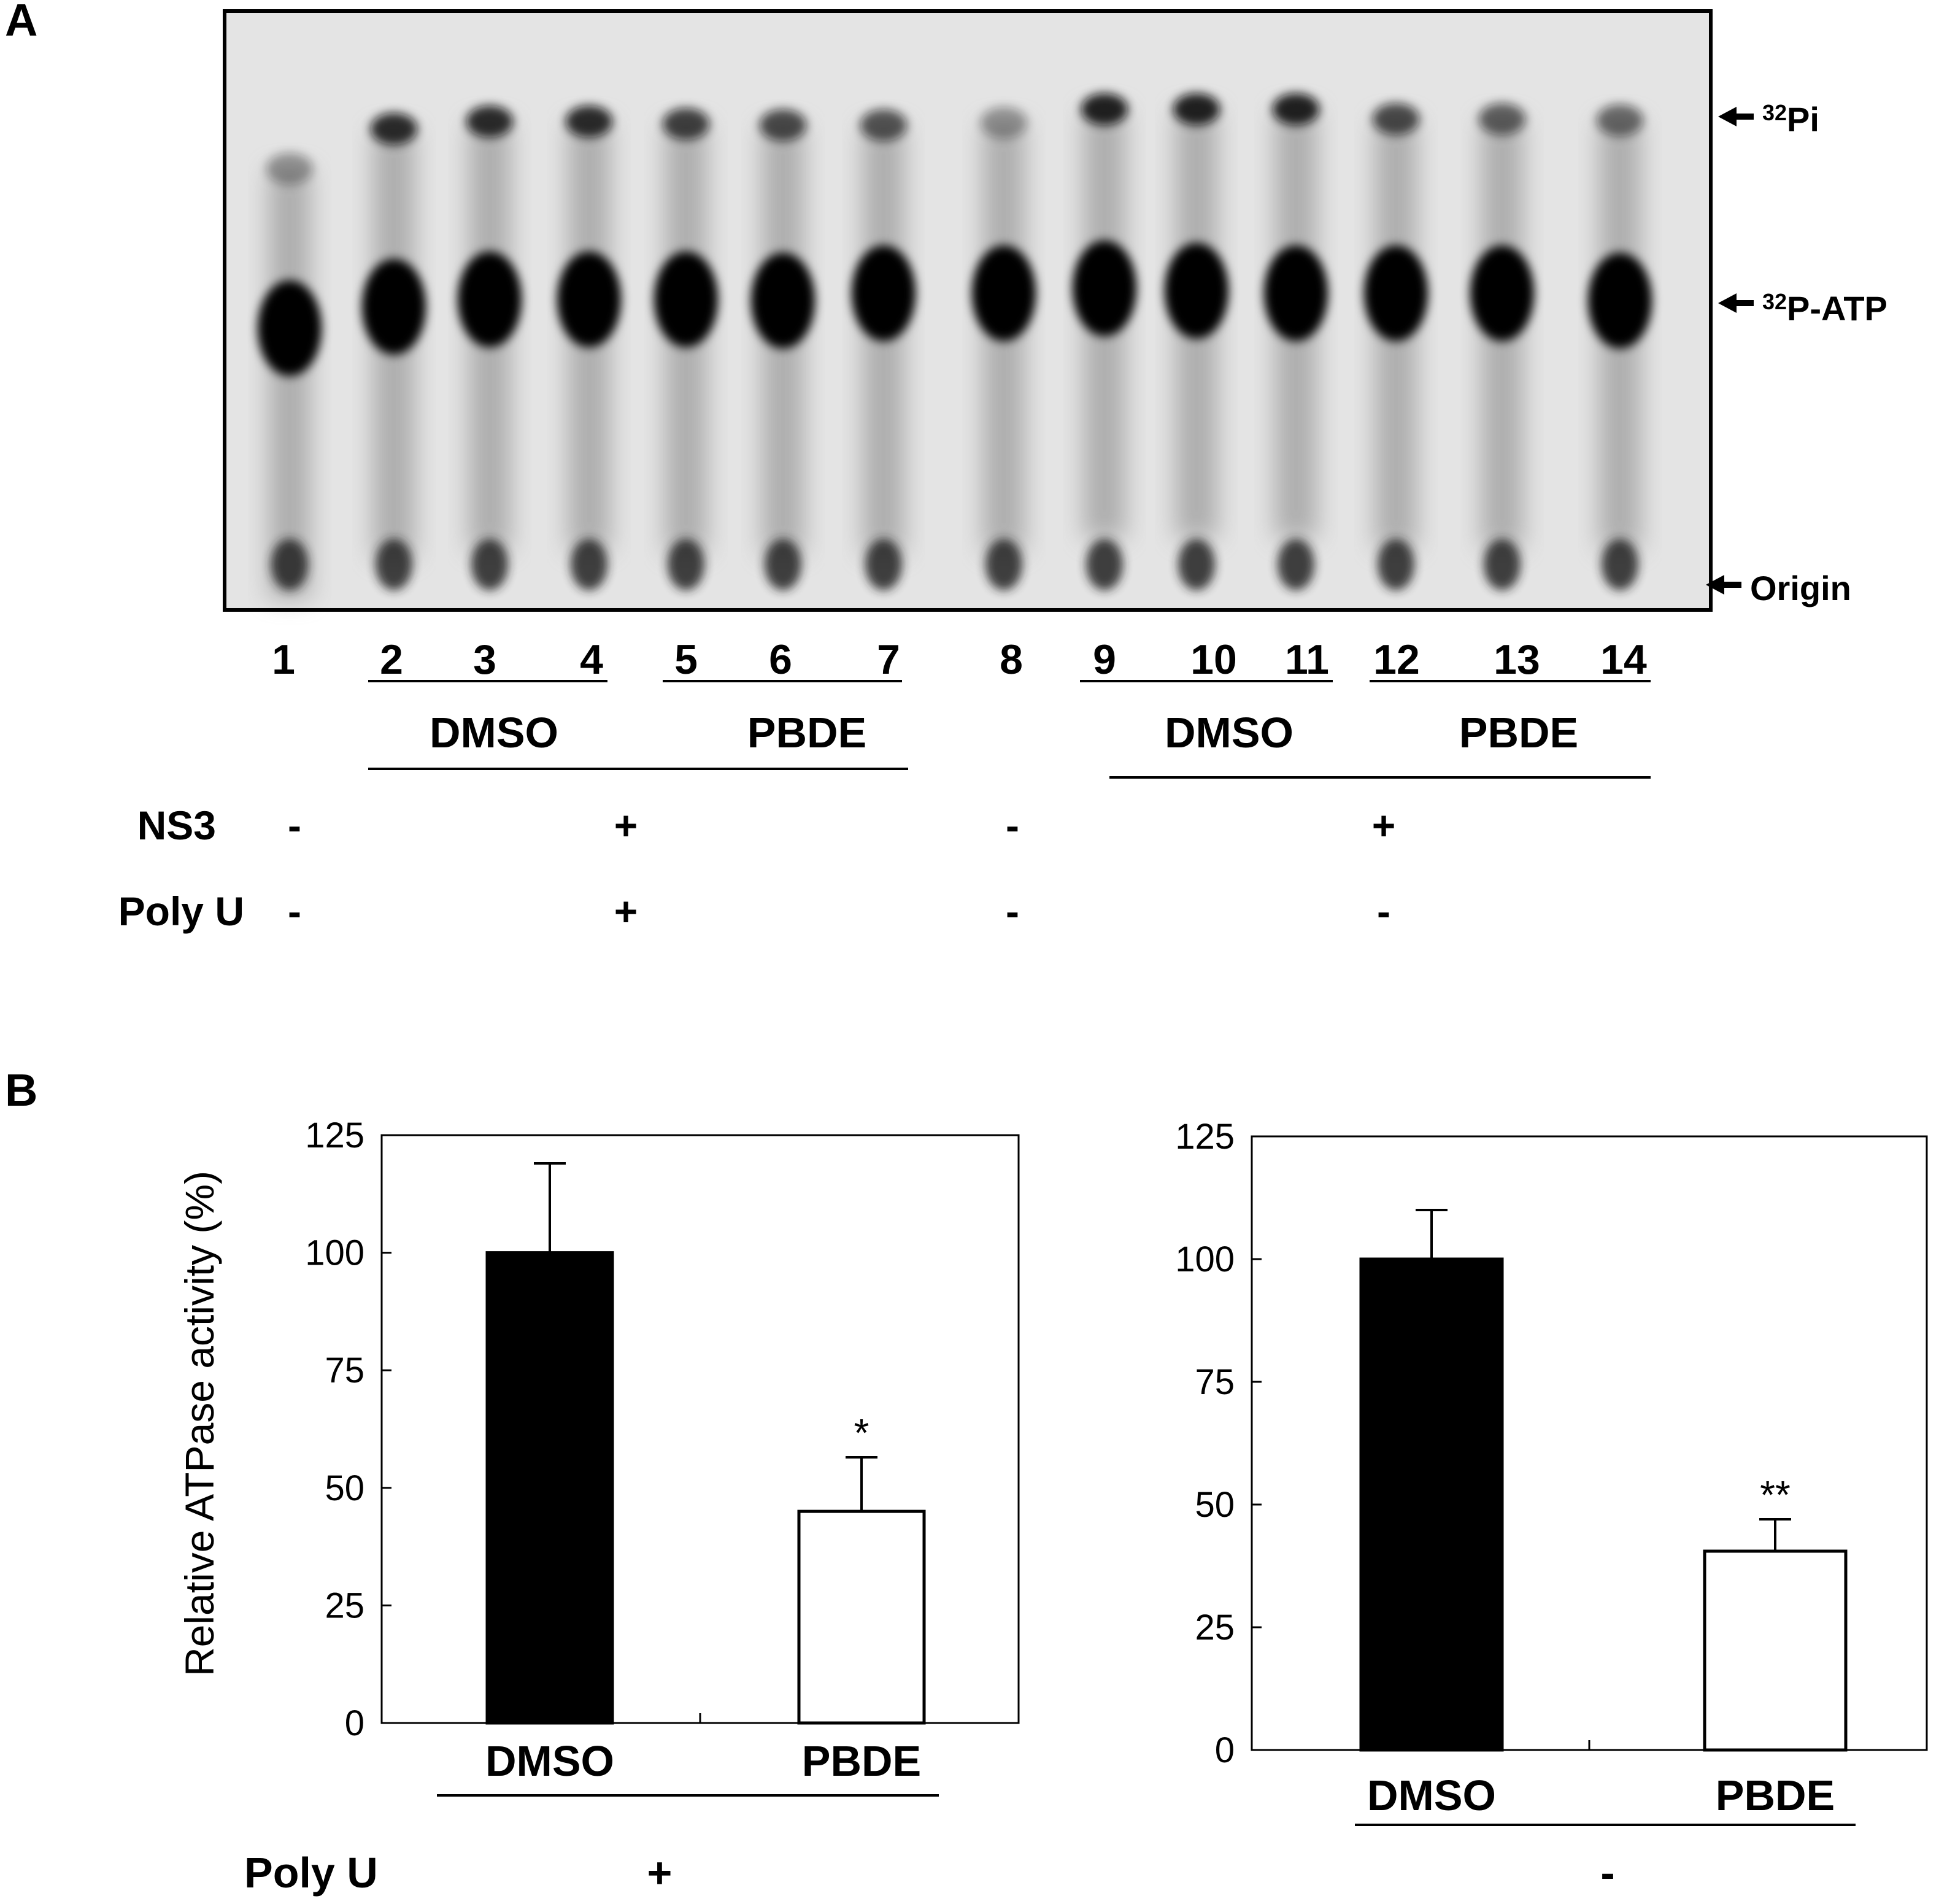  Describe the element at coordinates (1775, 301) in the screenshot. I see `atp-superscript: 32` at that location.